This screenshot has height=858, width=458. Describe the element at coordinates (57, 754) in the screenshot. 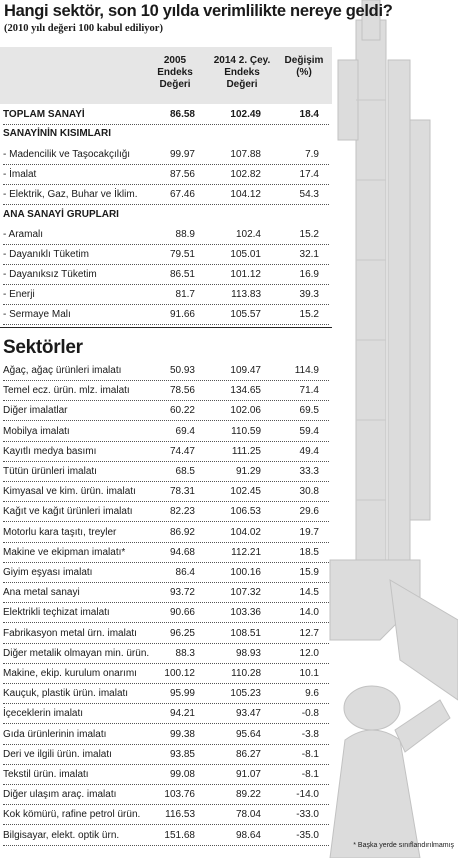

I see `row-label: Deri ve ilgili ürün. imalatı` at that location.